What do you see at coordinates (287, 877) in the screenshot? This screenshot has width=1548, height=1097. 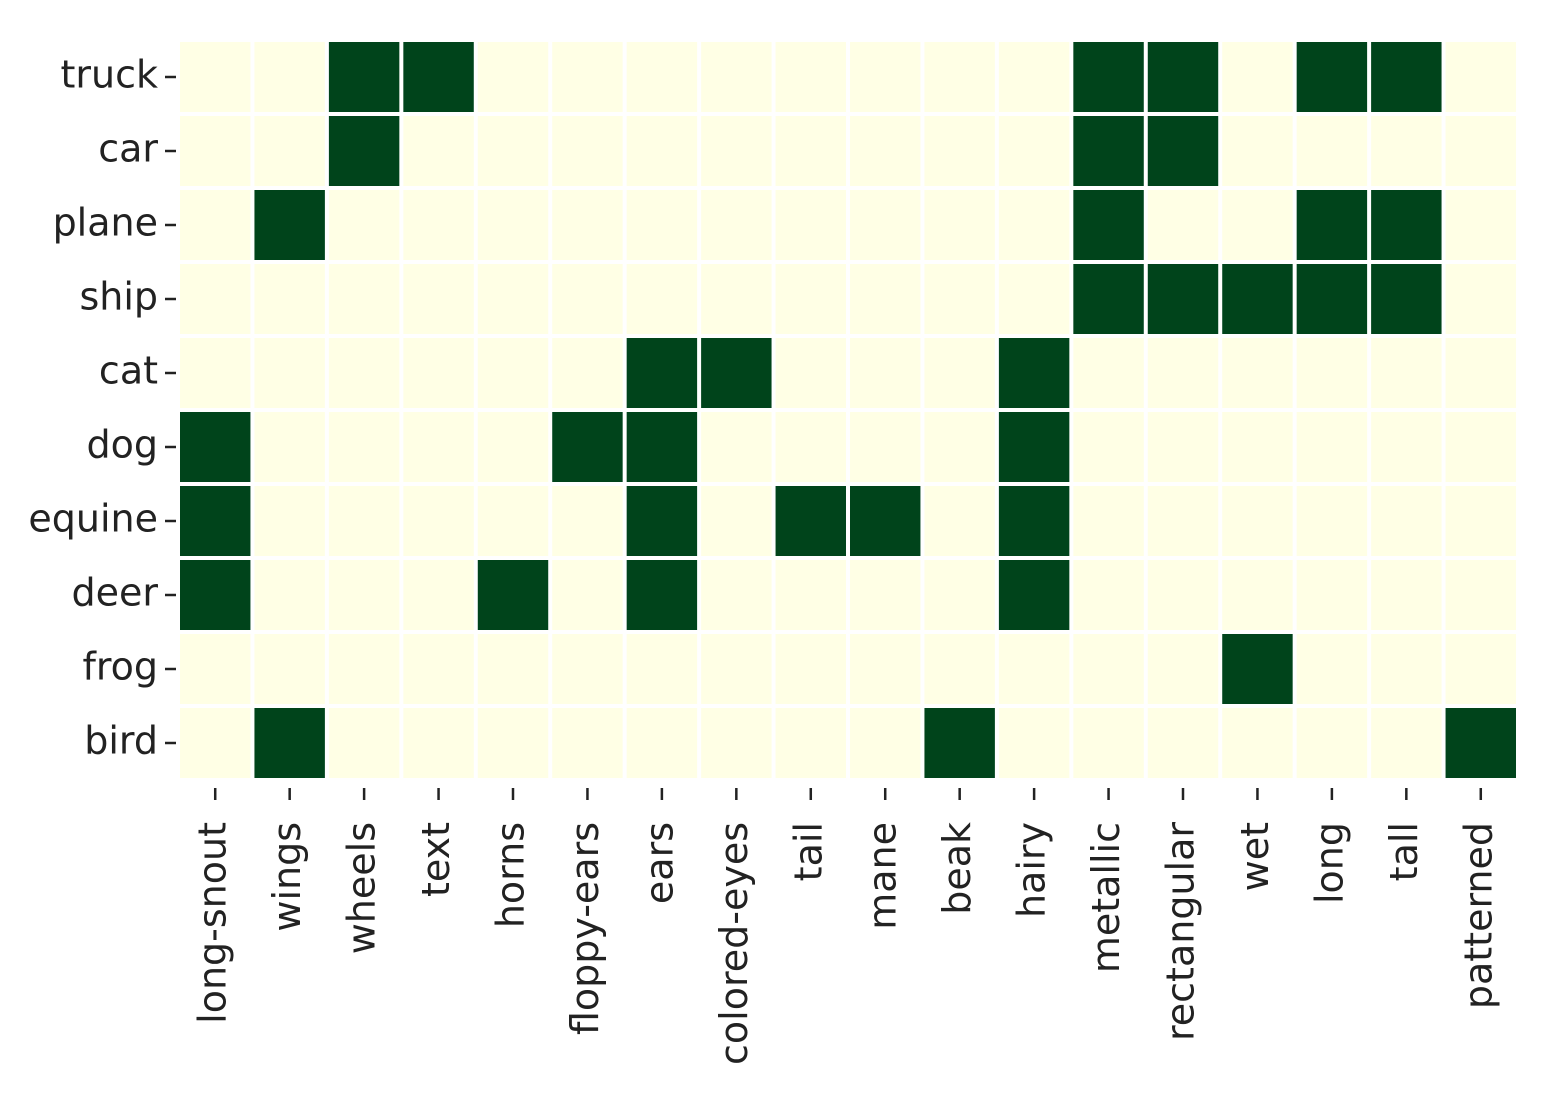 I see `x-tick-label: wings` at bounding box center [287, 877].